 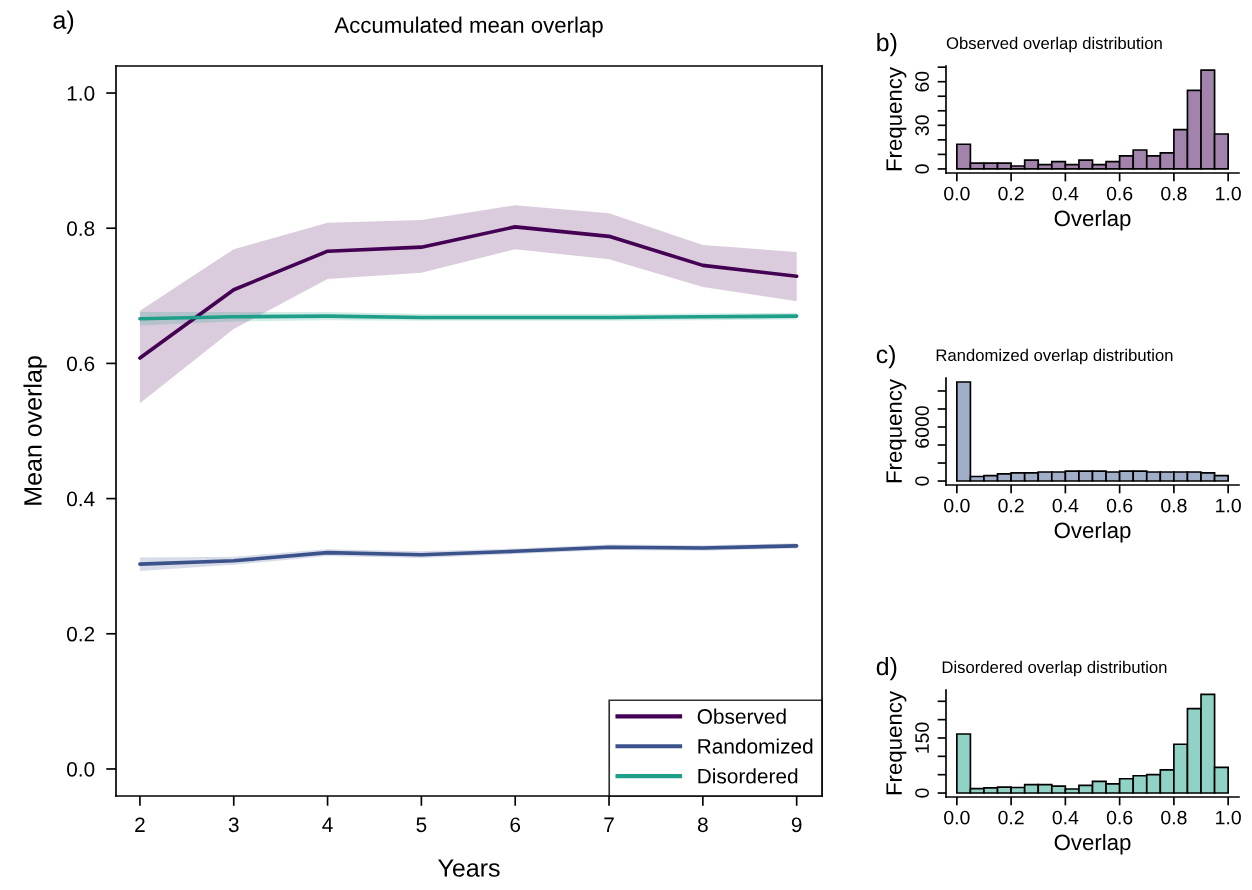 I want to click on y-tick-label: 30, so click(x=922, y=125).